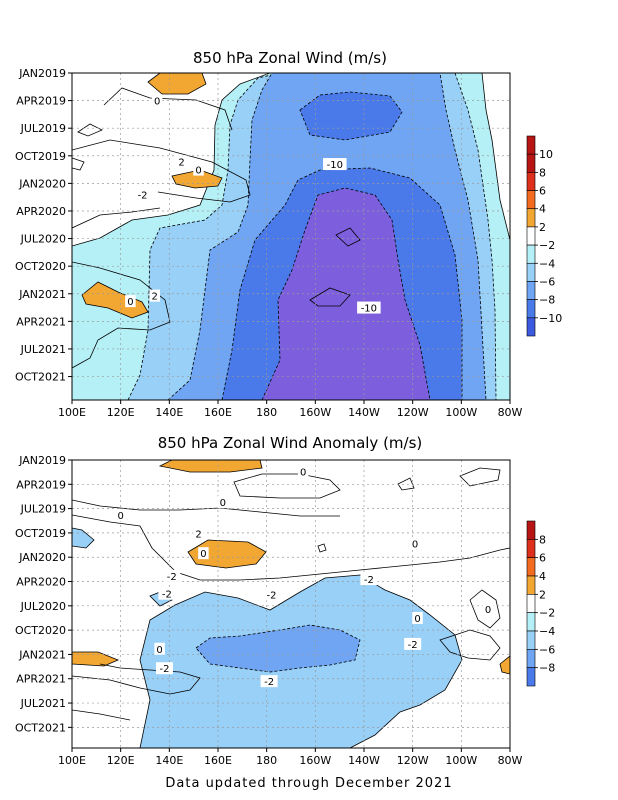 This screenshot has width=618, height=800. I want to click on bottom-y-tick-label: JUL2021, so click(43, 703).